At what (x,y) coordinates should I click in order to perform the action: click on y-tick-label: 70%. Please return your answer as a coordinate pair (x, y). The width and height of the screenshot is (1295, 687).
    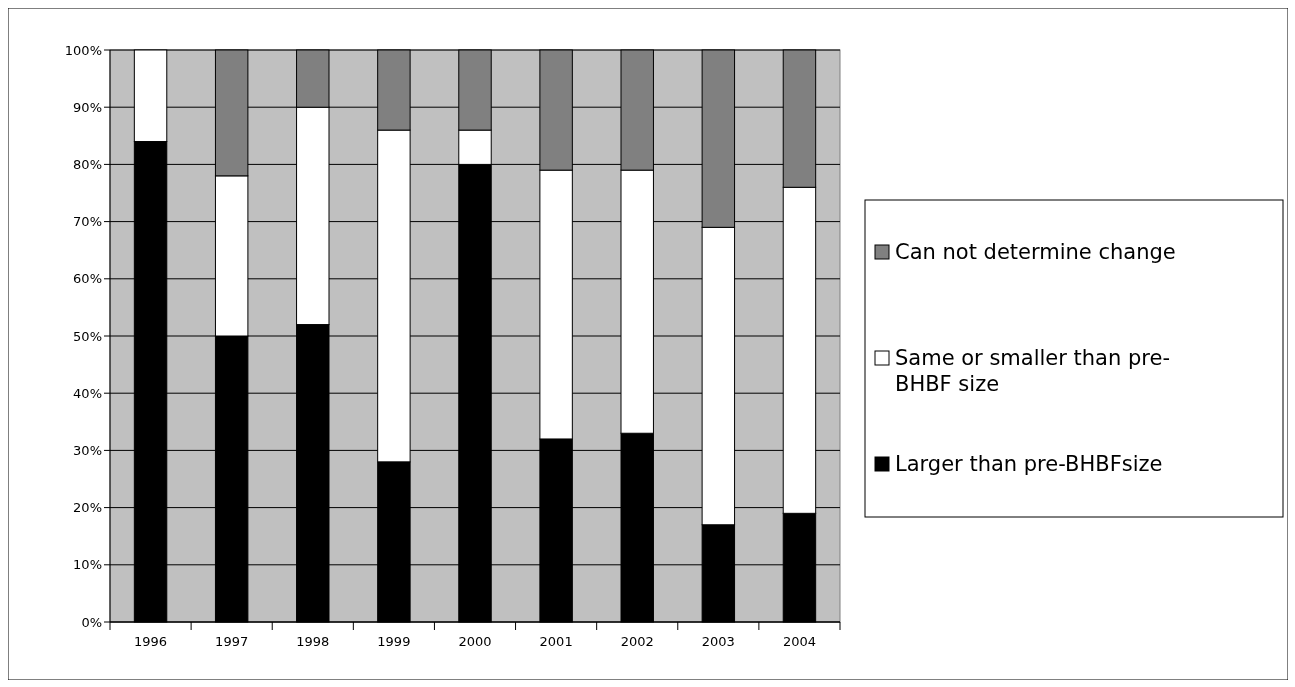
    Looking at the image, I should click on (87, 222).